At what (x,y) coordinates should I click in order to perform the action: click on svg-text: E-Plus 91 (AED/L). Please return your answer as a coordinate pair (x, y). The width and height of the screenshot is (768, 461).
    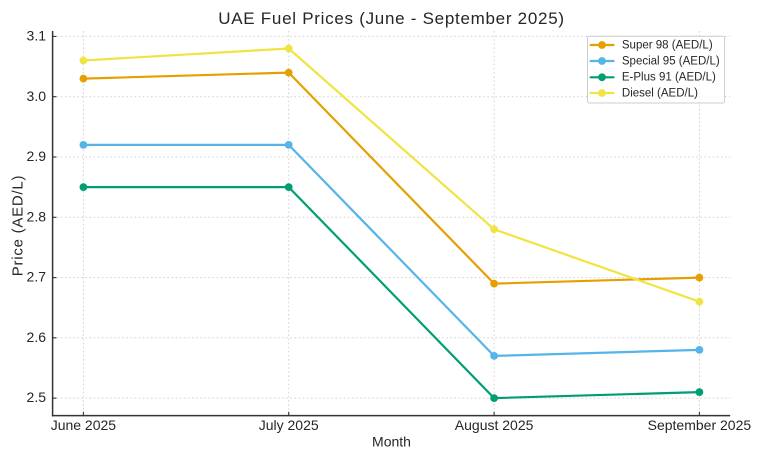
    Looking at the image, I should click on (669, 78).